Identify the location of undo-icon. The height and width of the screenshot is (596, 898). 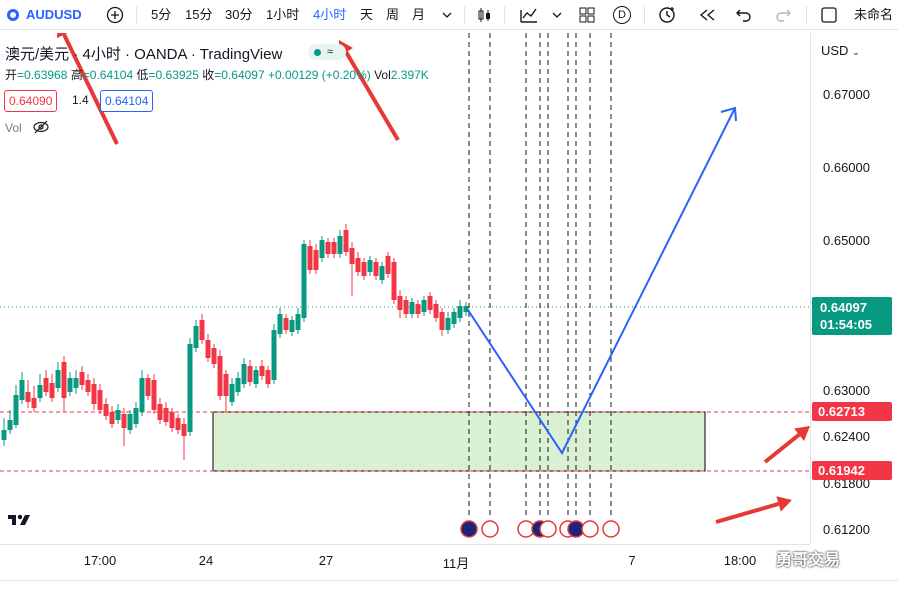
(744, 15).